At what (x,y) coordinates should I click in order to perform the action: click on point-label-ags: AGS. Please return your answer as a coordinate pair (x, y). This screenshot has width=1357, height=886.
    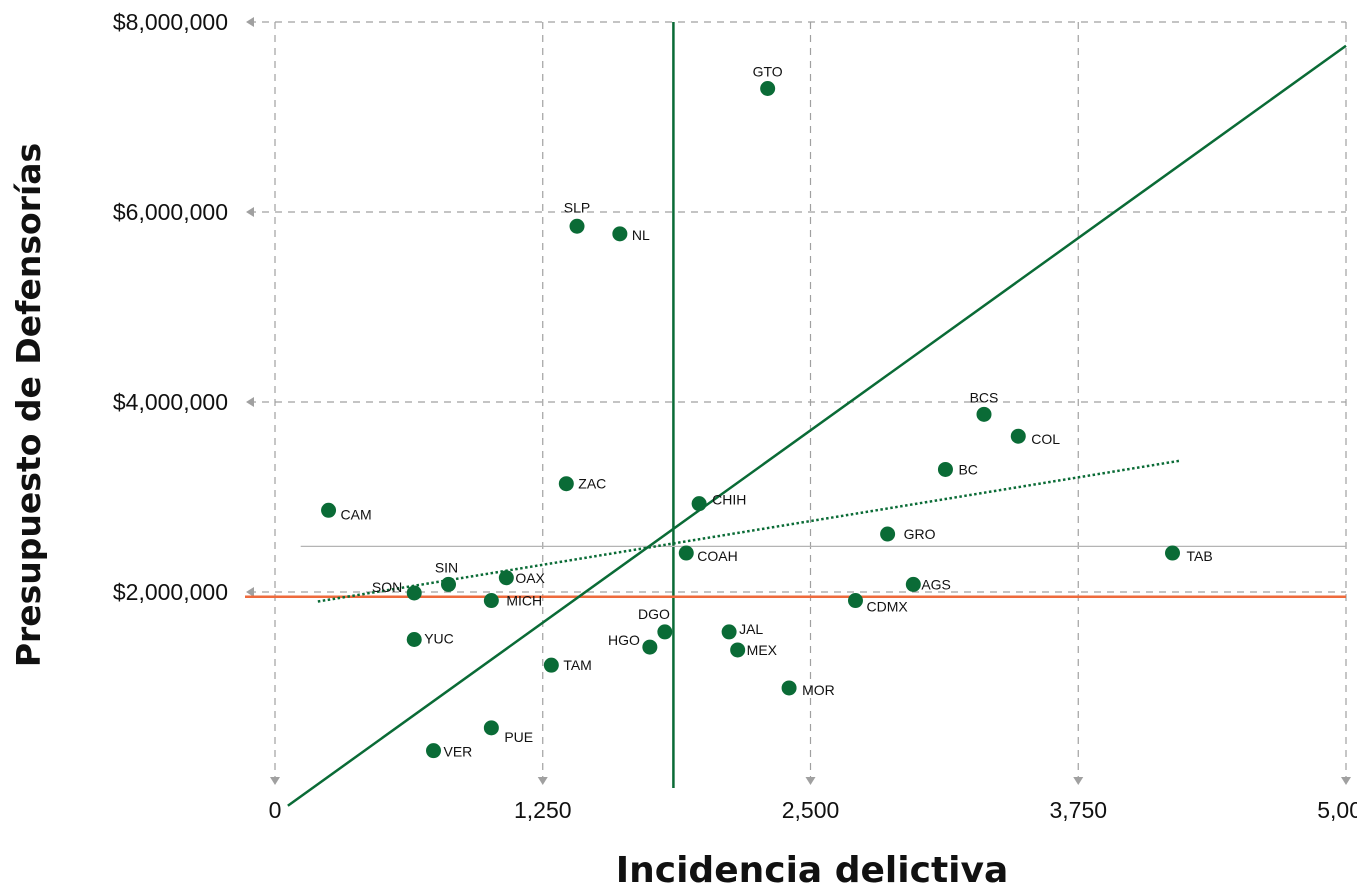
    Looking at the image, I should click on (936, 584).